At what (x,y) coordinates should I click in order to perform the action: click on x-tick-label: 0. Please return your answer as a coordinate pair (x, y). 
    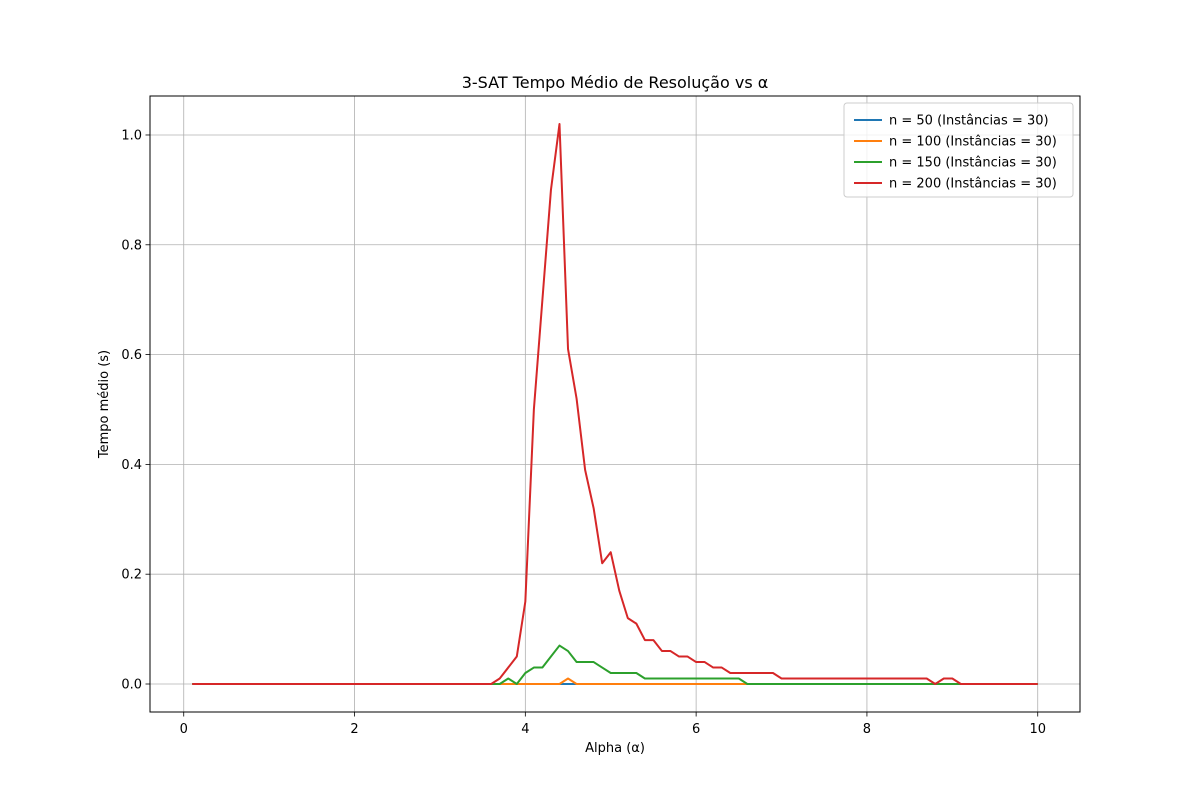
    Looking at the image, I should click on (184, 729).